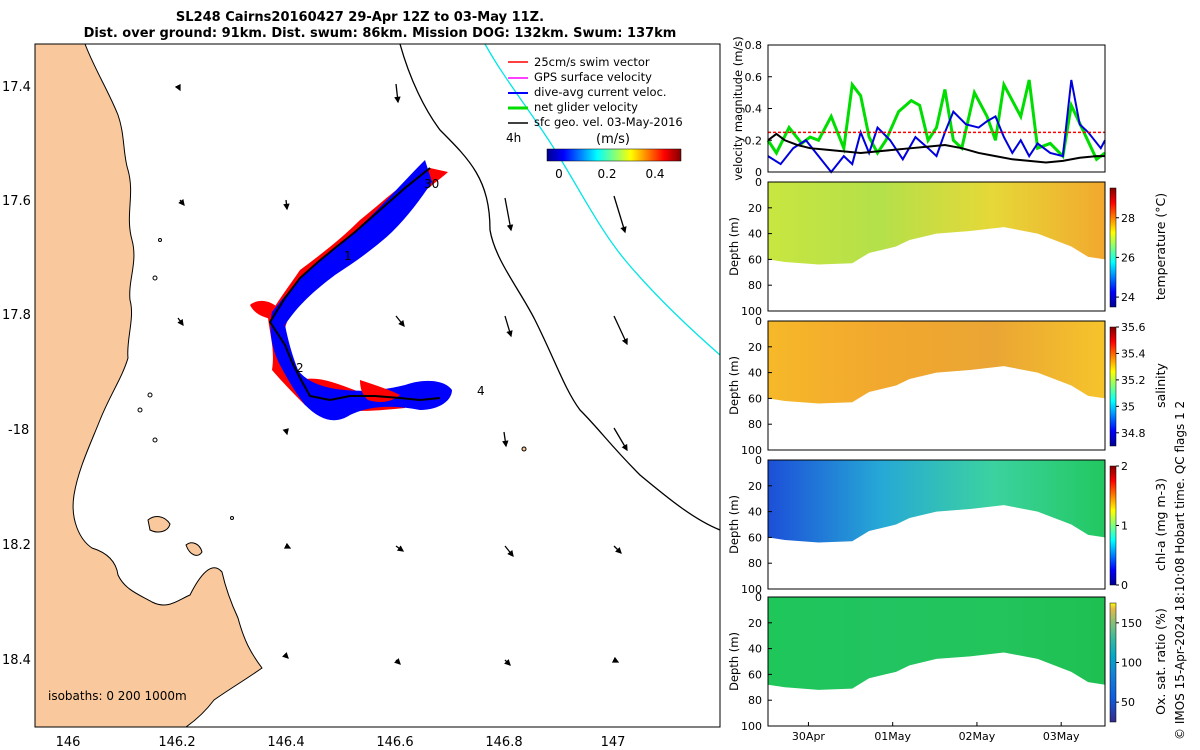 The image size is (1200, 750). What do you see at coordinates (16, 315) in the screenshot?
I see `lat-tick: 17.8` at bounding box center [16, 315].